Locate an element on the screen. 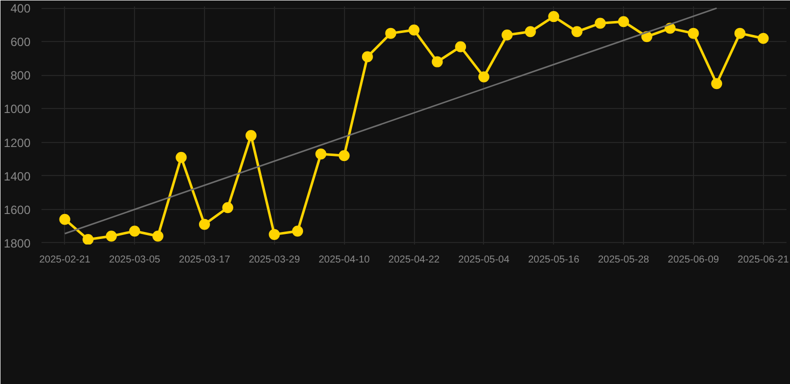 Image resolution: width=790 pixels, height=384 pixels. y-tick-label: 1400 is located at coordinates (17, 176).